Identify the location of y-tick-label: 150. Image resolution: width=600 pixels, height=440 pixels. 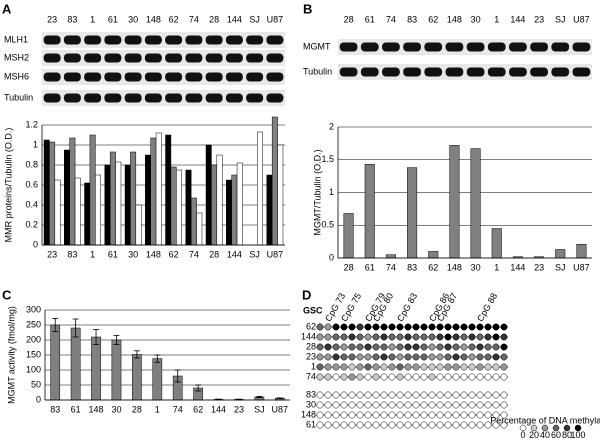
(33, 354).